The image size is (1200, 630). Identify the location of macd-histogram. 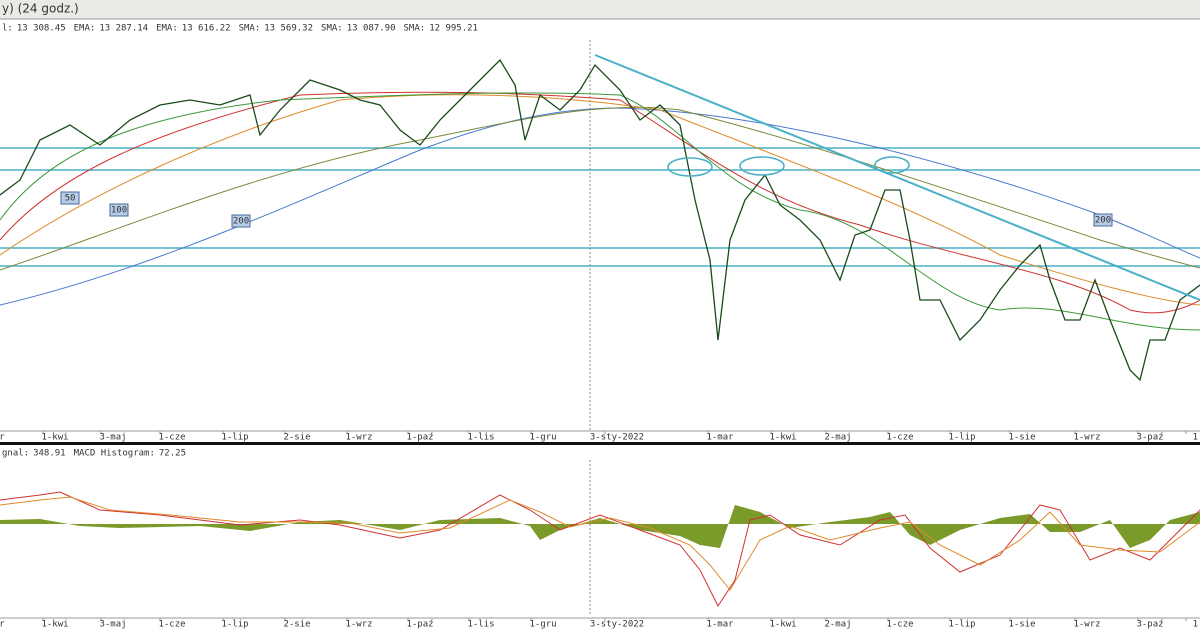
(600, 526).